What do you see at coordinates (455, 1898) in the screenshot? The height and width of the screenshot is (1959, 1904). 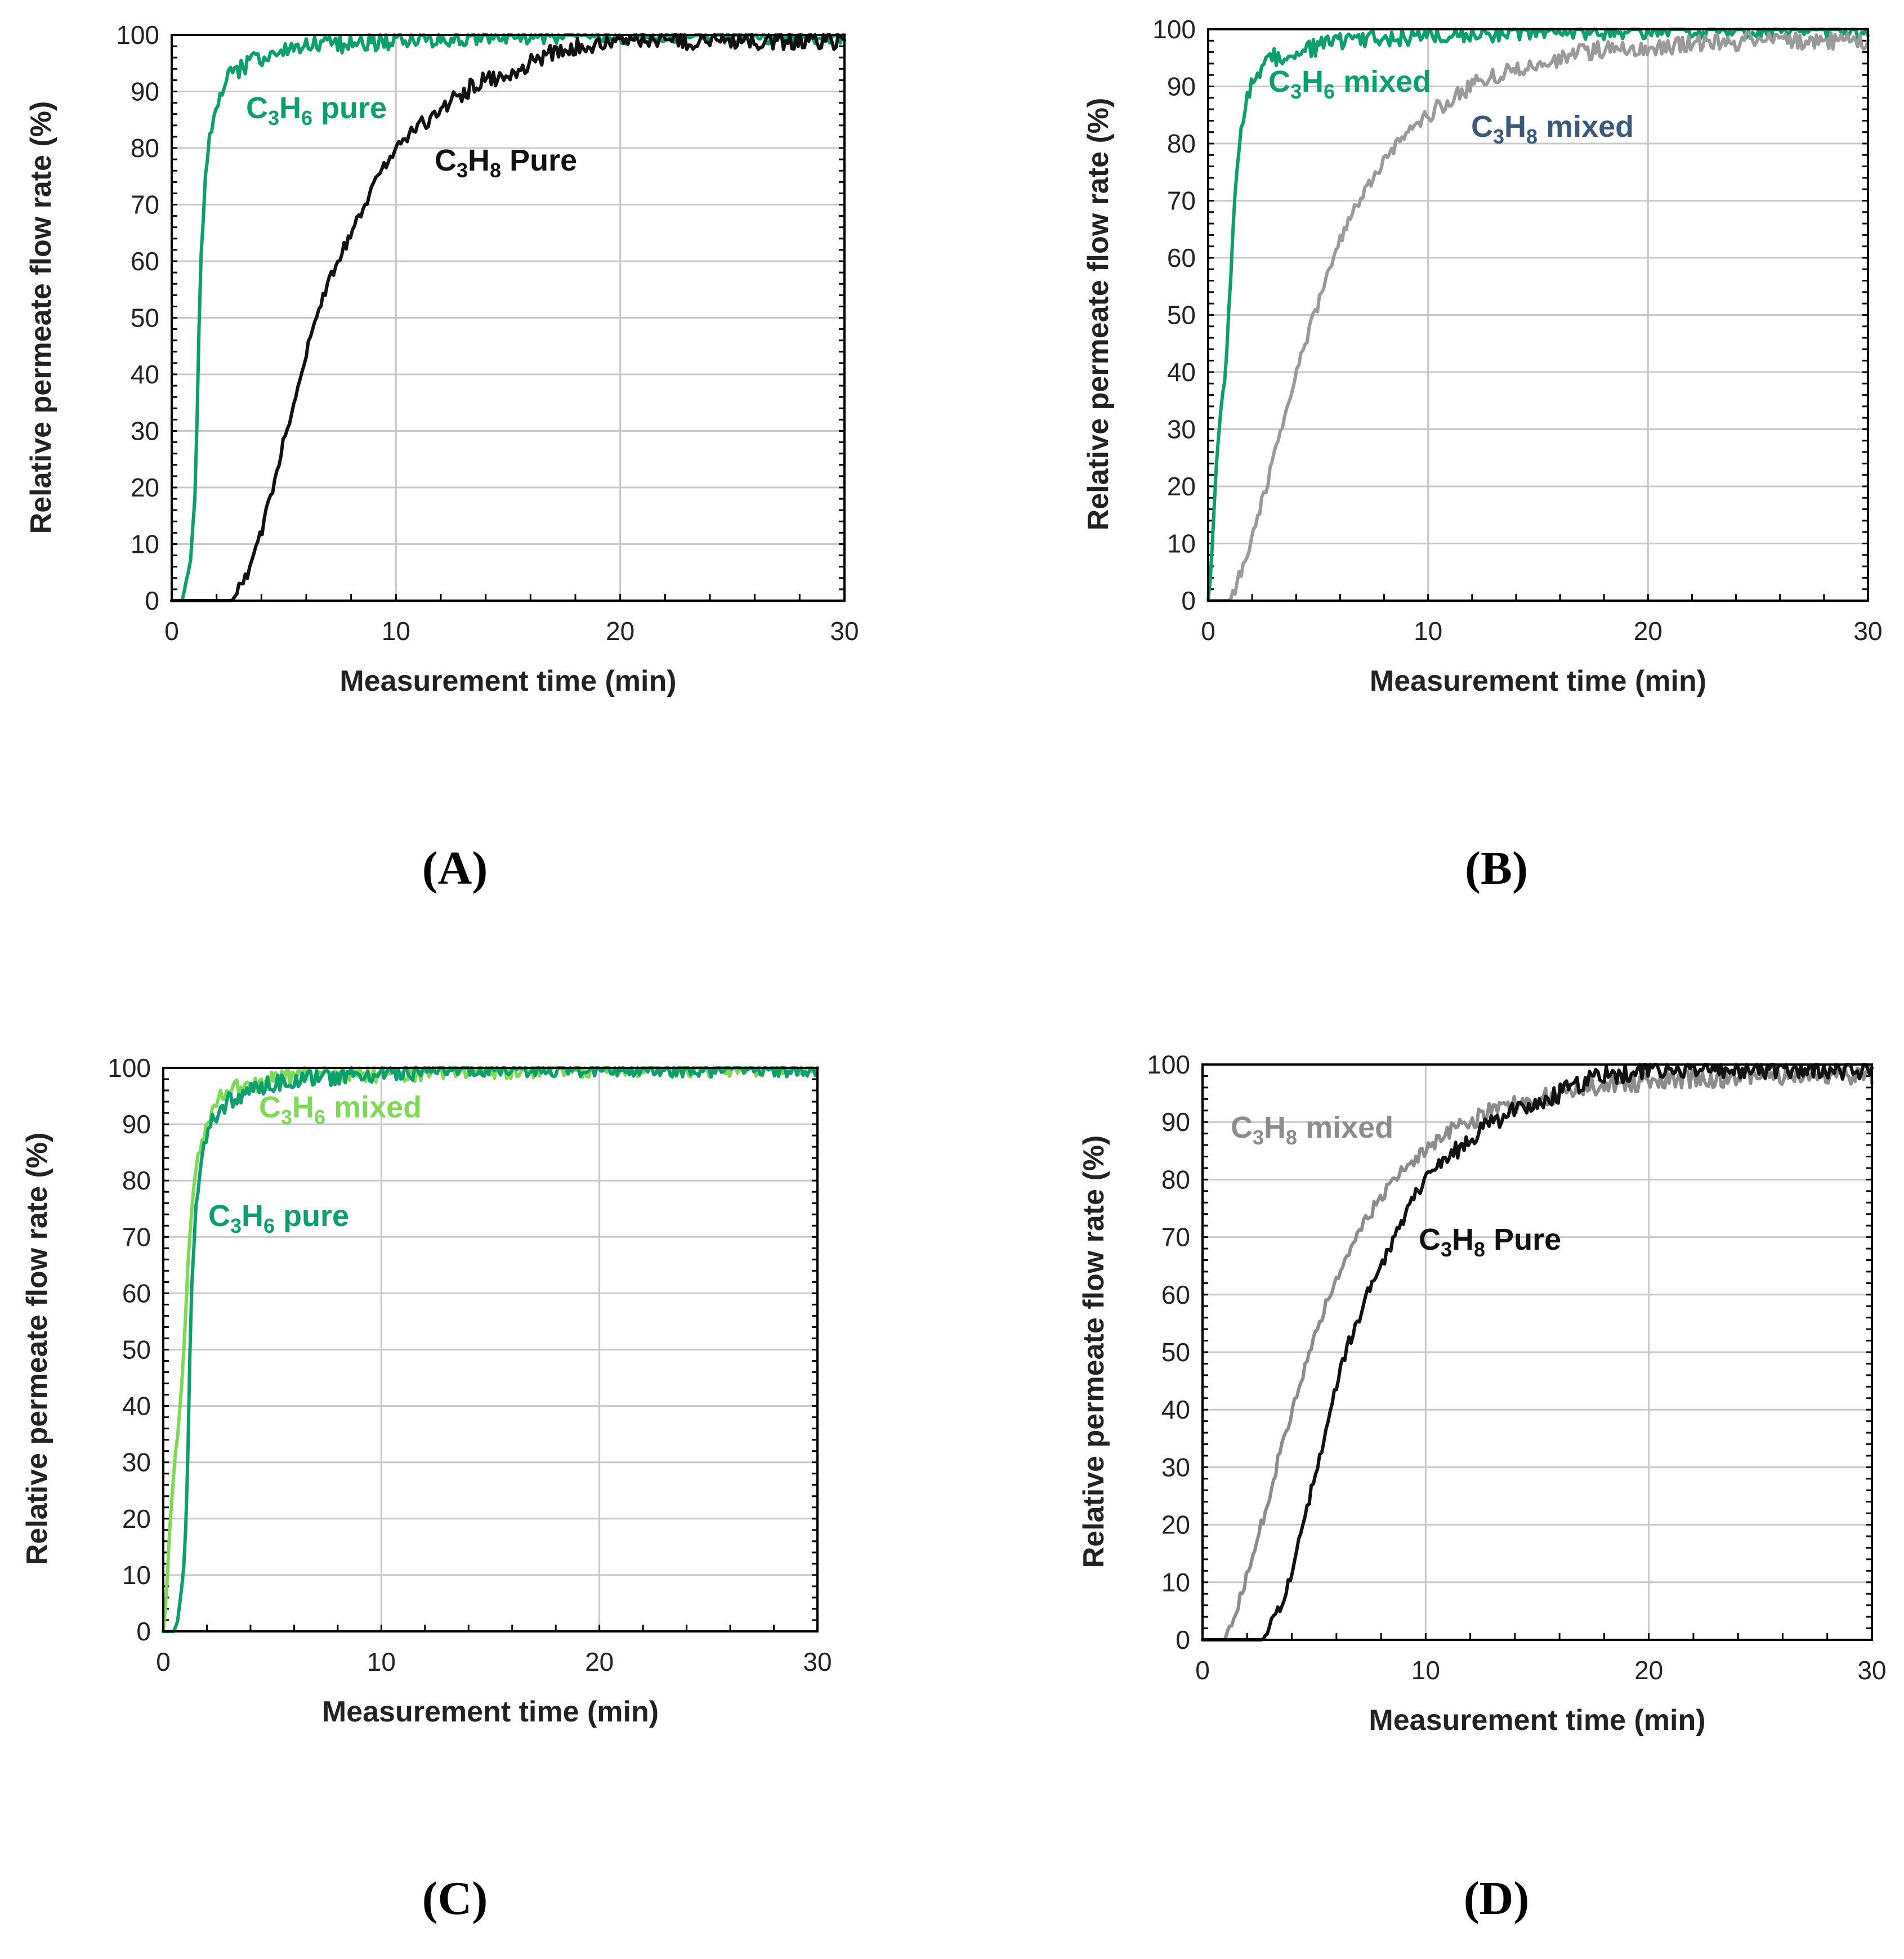 I see `panel-caption: (C)` at bounding box center [455, 1898].